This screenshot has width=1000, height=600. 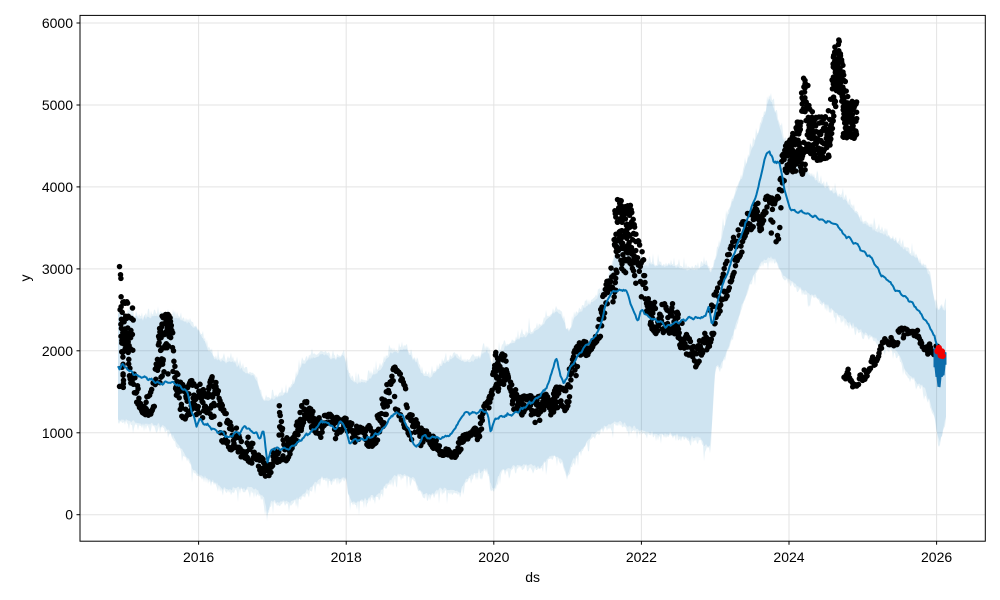 What do you see at coordinates (57, 433) in the screenshot?
I see `svg-text: 1000` at bounding box center [57, 433].